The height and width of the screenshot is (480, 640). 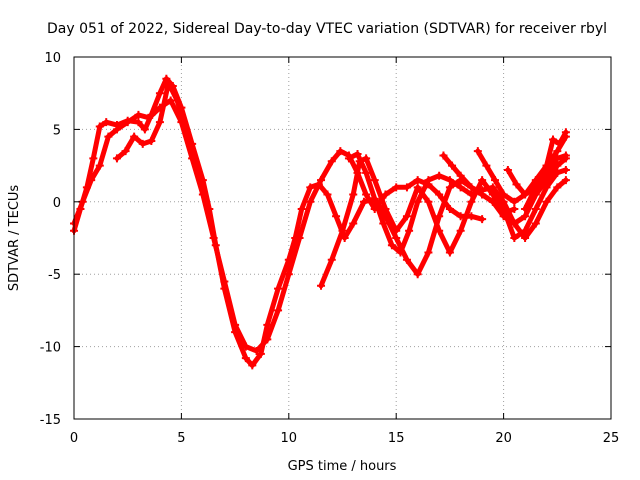 I want to click on x-tick-label: 15, so click(x=396, y=438).